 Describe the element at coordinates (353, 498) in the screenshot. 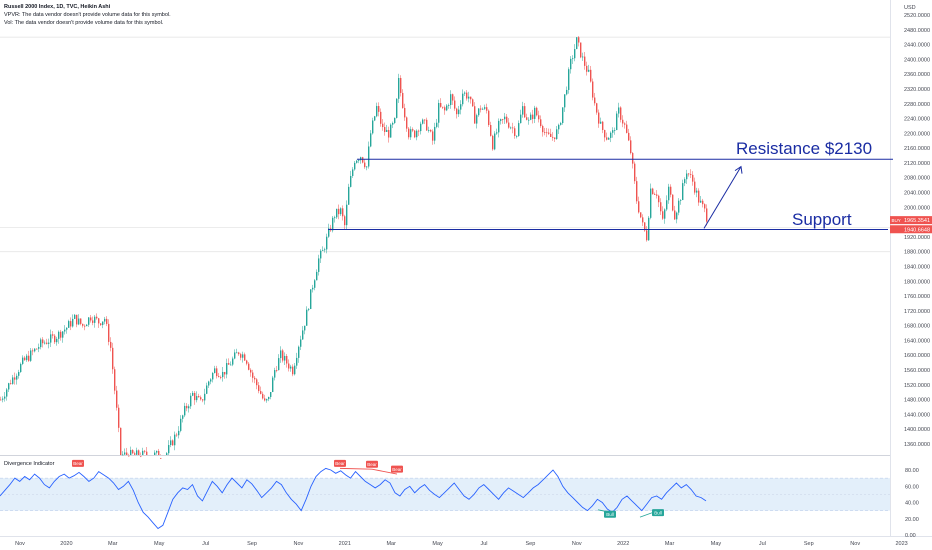

I see `rsi-line` at that location.